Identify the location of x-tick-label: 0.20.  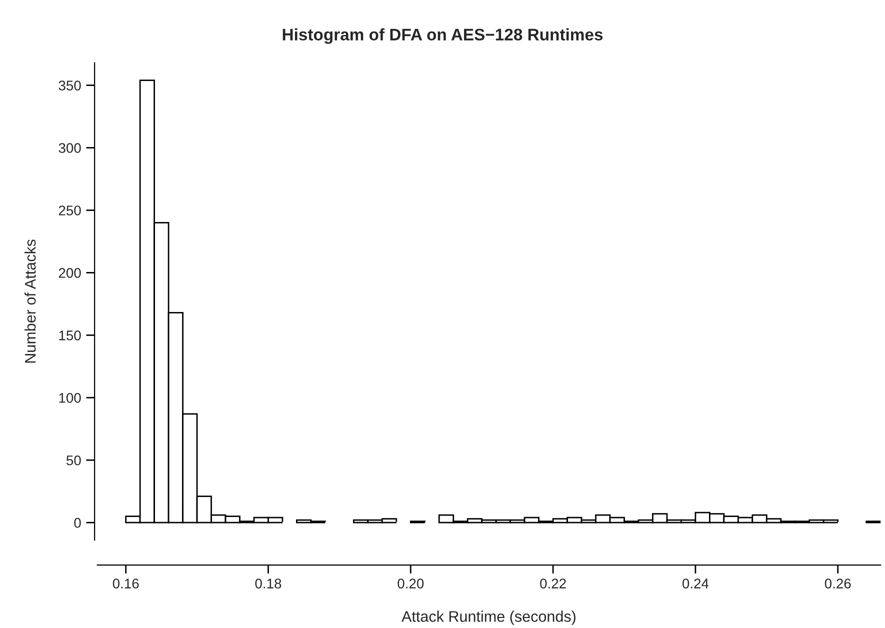
(411, 583).